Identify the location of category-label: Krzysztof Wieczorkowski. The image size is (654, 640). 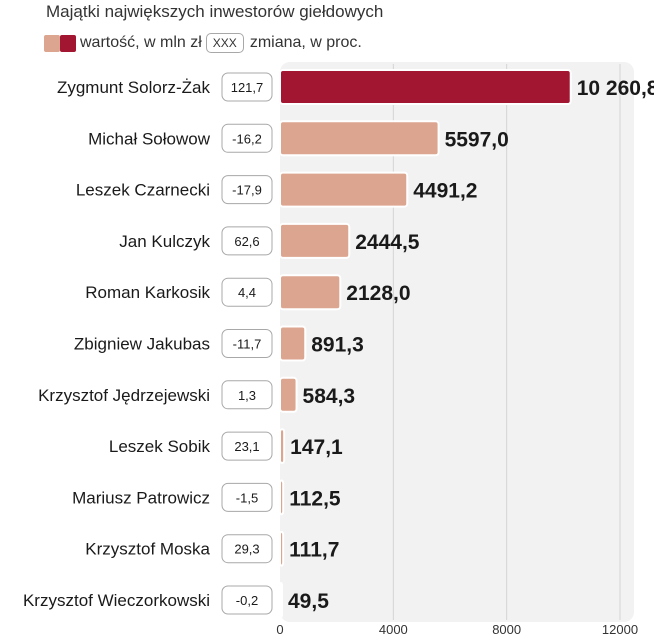
(116, 600).